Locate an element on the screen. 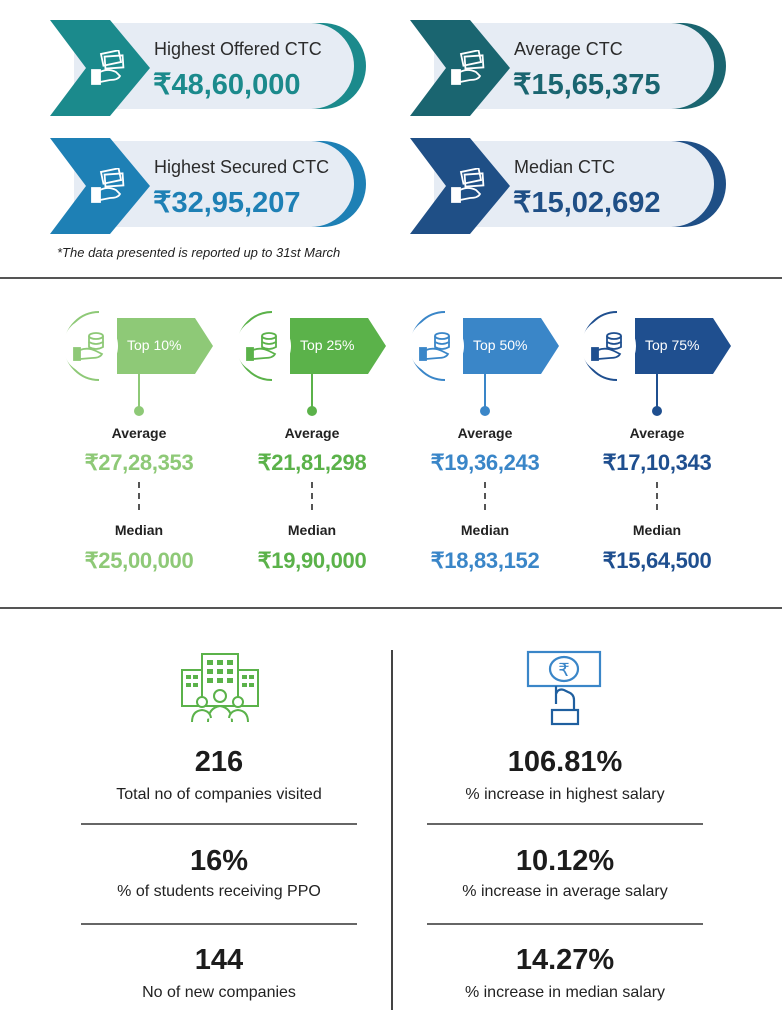 The height and width of the screenshot is (1024, 782). card-label: Highest Secured CTC is located at coordinates (242, 167).